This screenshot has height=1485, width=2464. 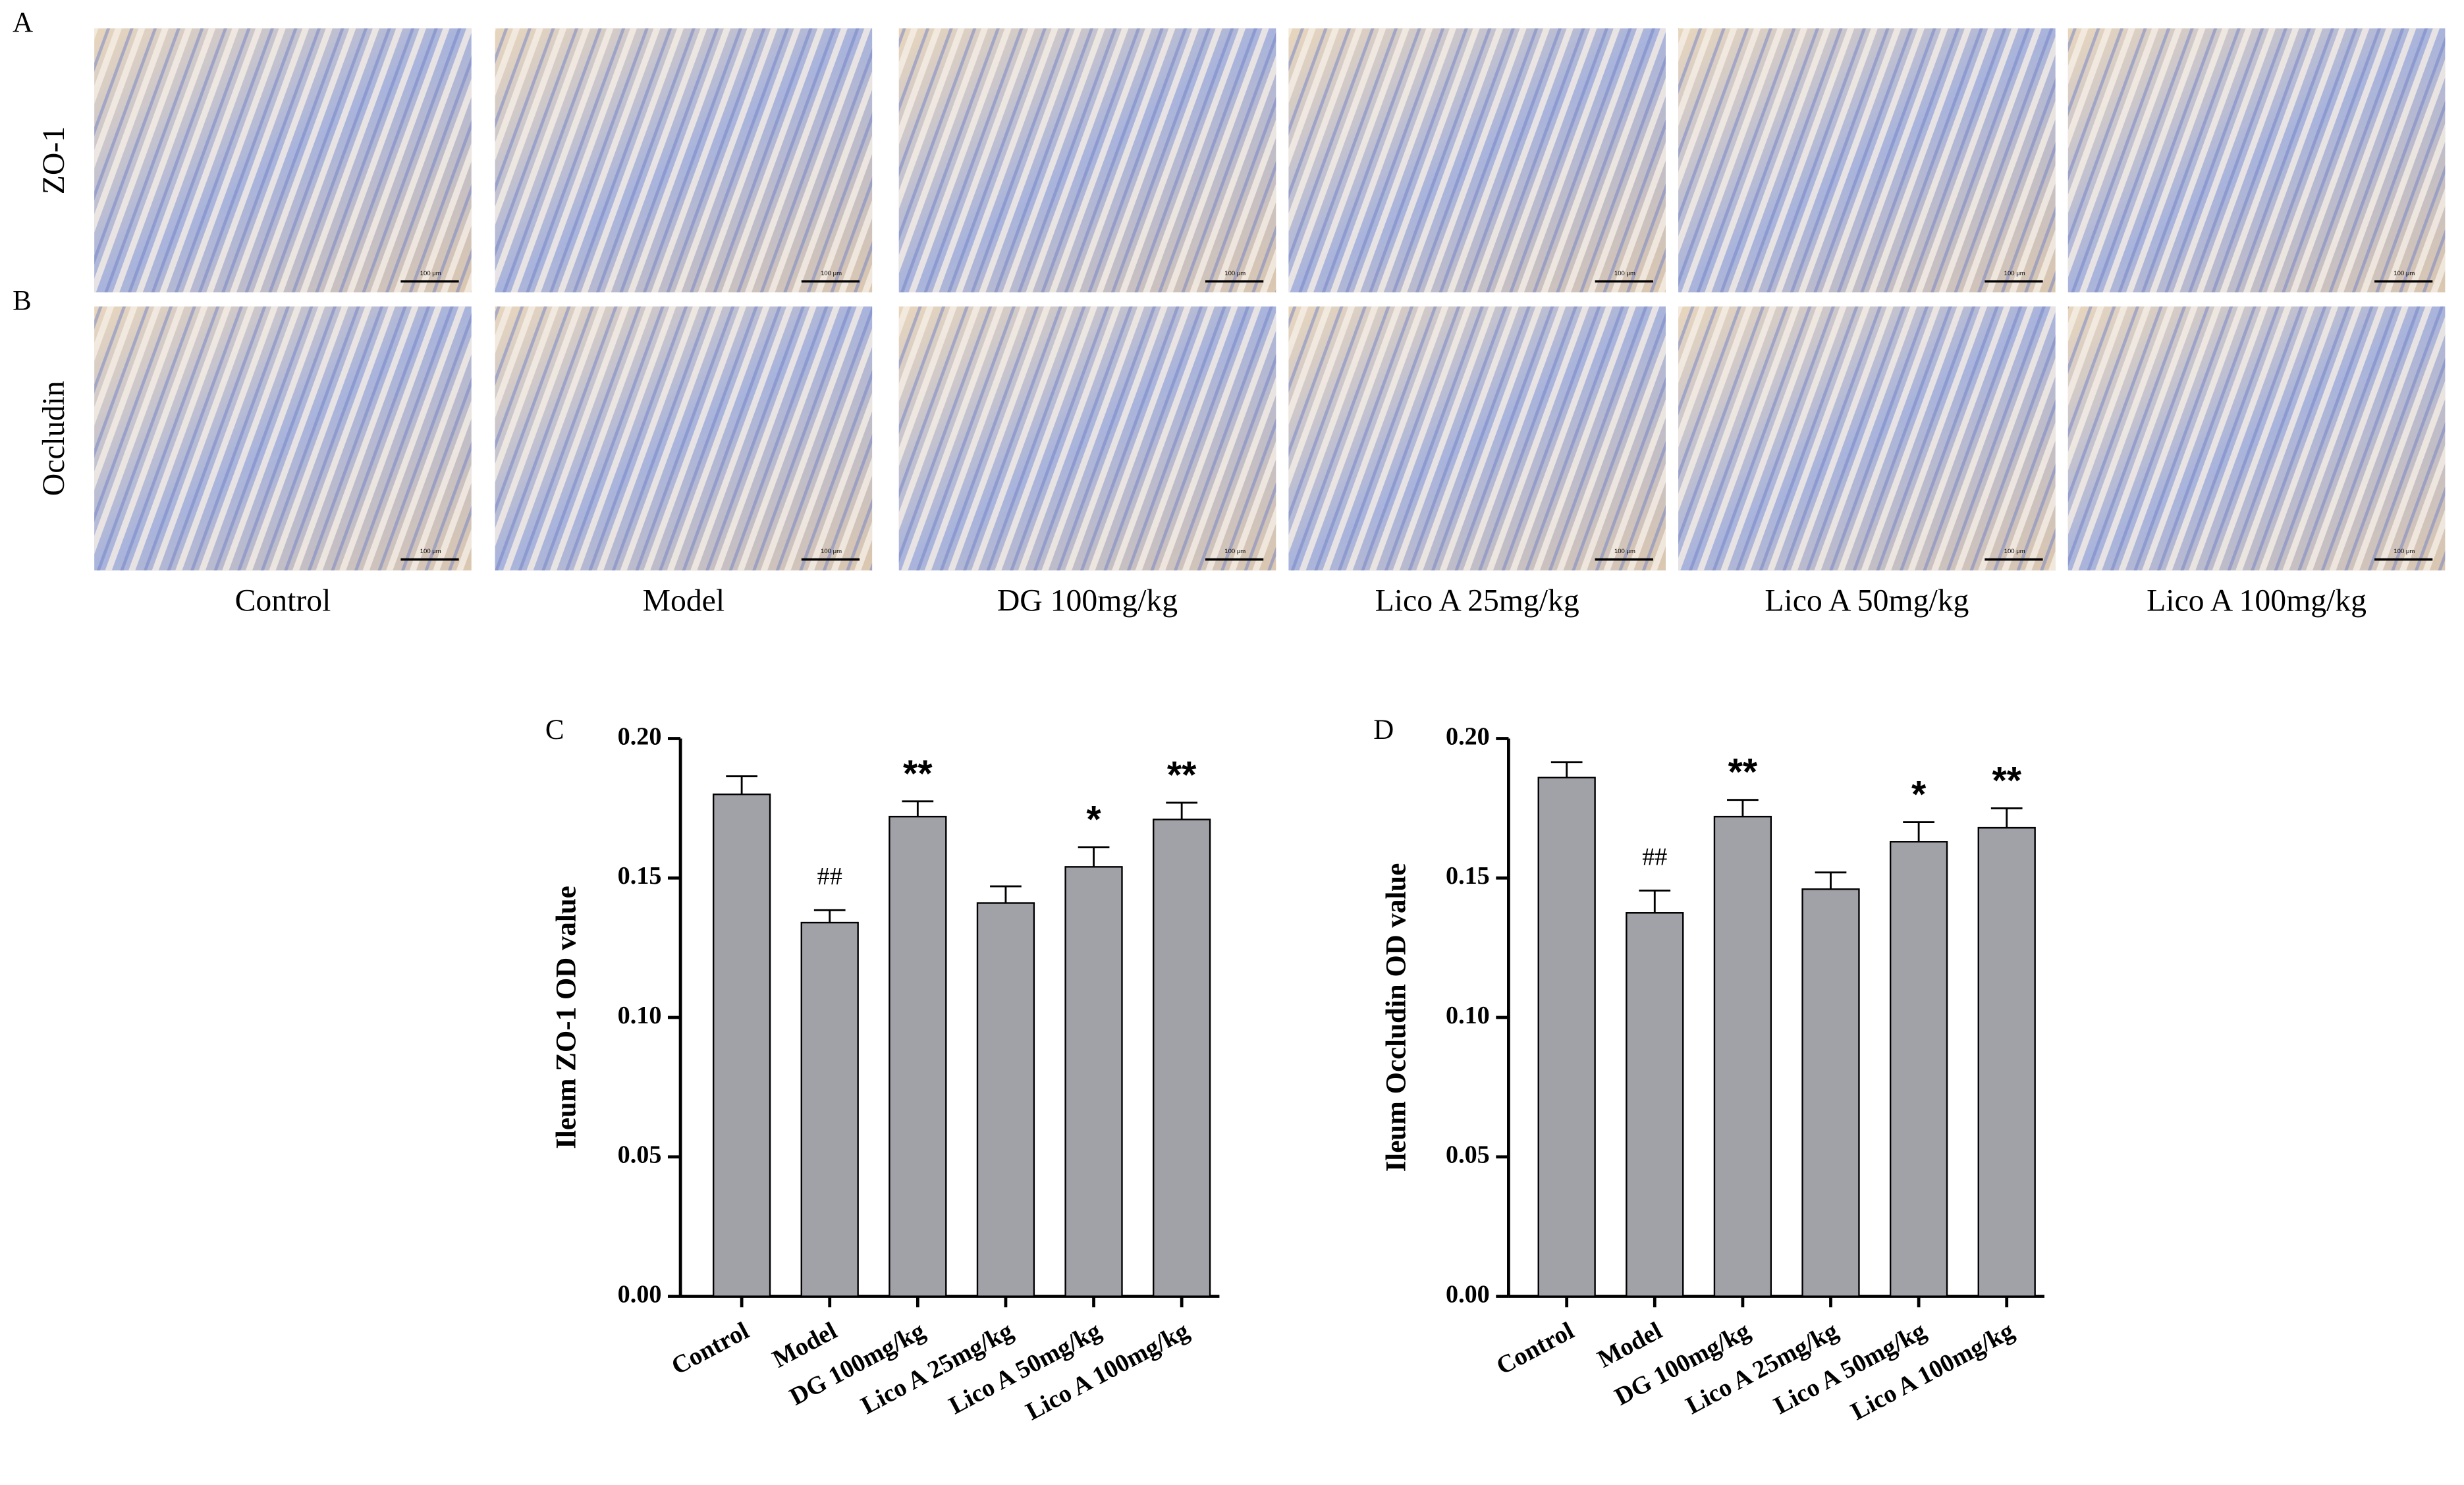 What do you see at coordinates (684, 601) in the screenshot?
I see `column-label: Model` at bounding box center [684, 601].